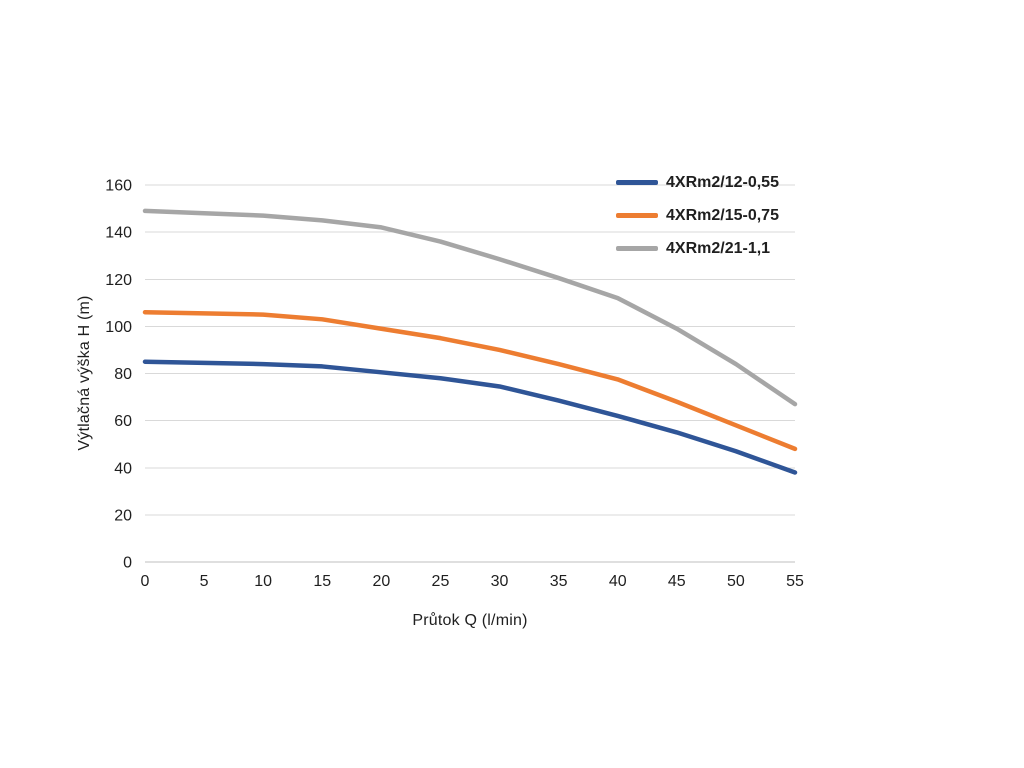 The height and width of the screenshot is (768, 1024). What do you see at coordinates (618, 581) in the screenshot?
I see `x-tick-label: 40` at bounding box center [618, 581].